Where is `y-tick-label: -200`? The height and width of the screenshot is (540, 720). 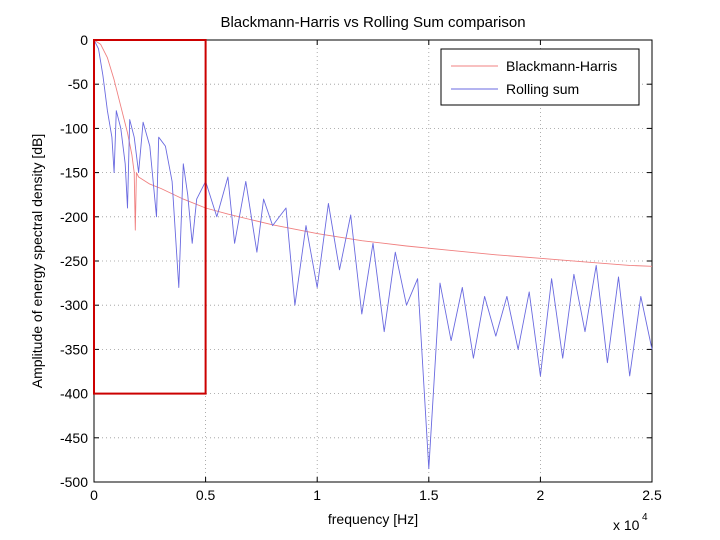 y-tick-label: -200 is located at coordinates (74, 217).